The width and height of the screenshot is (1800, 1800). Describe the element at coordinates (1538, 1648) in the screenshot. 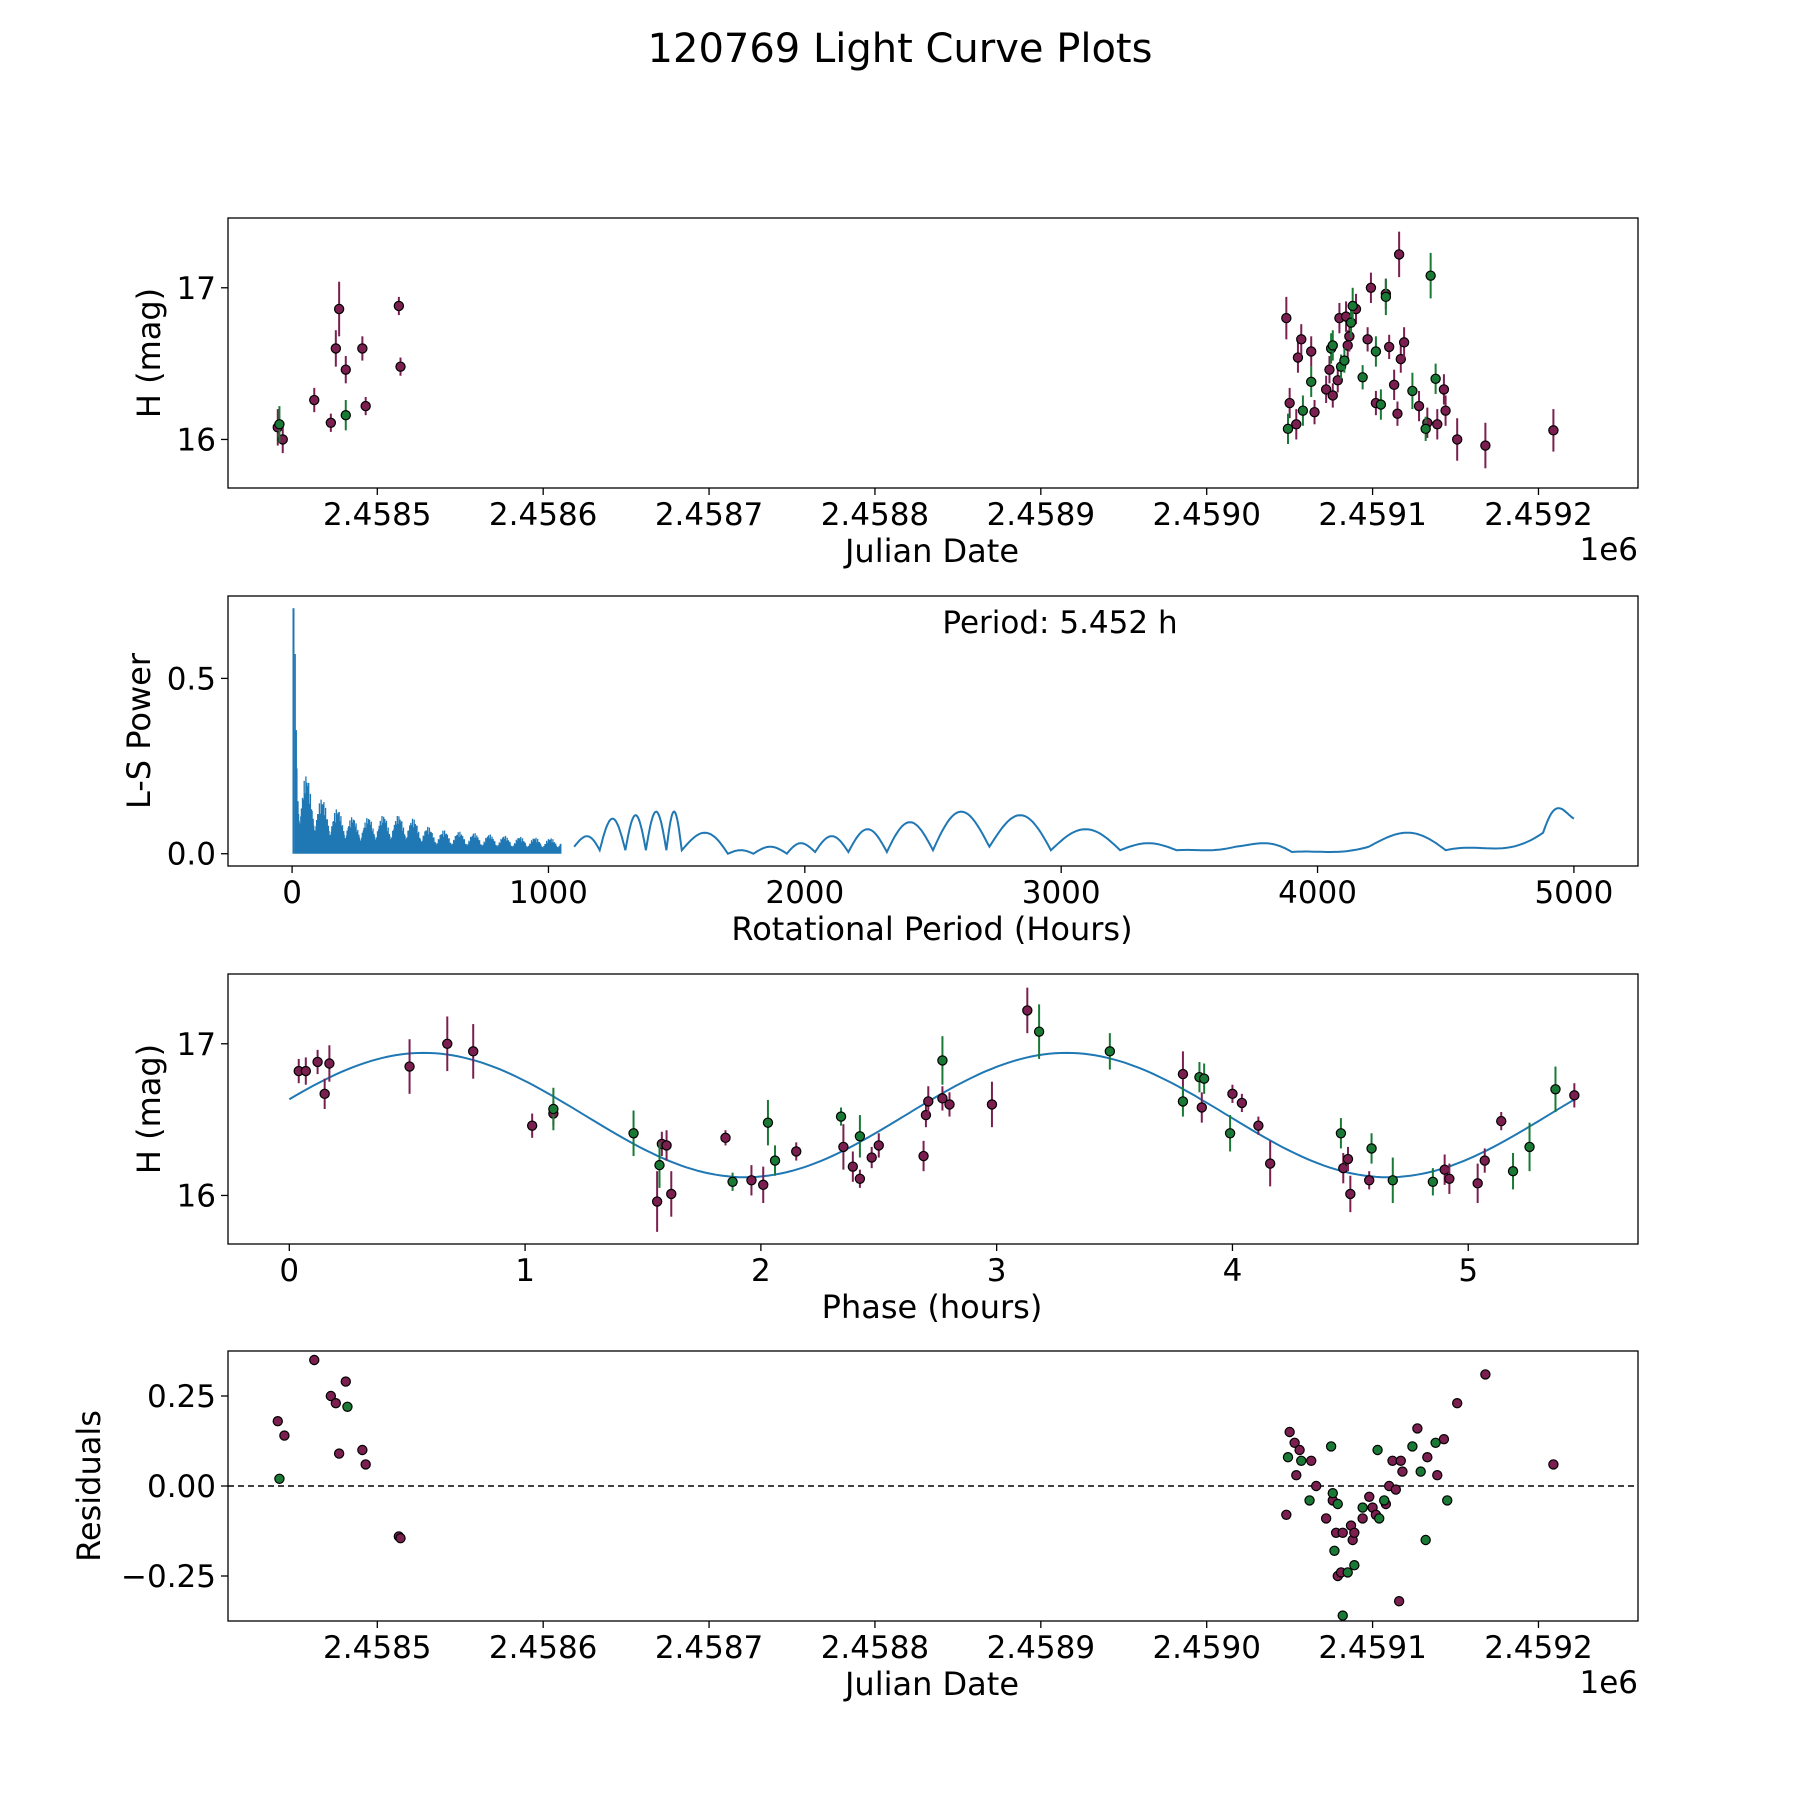

I see `residuals-xtick-label: 2.4592` at that location.